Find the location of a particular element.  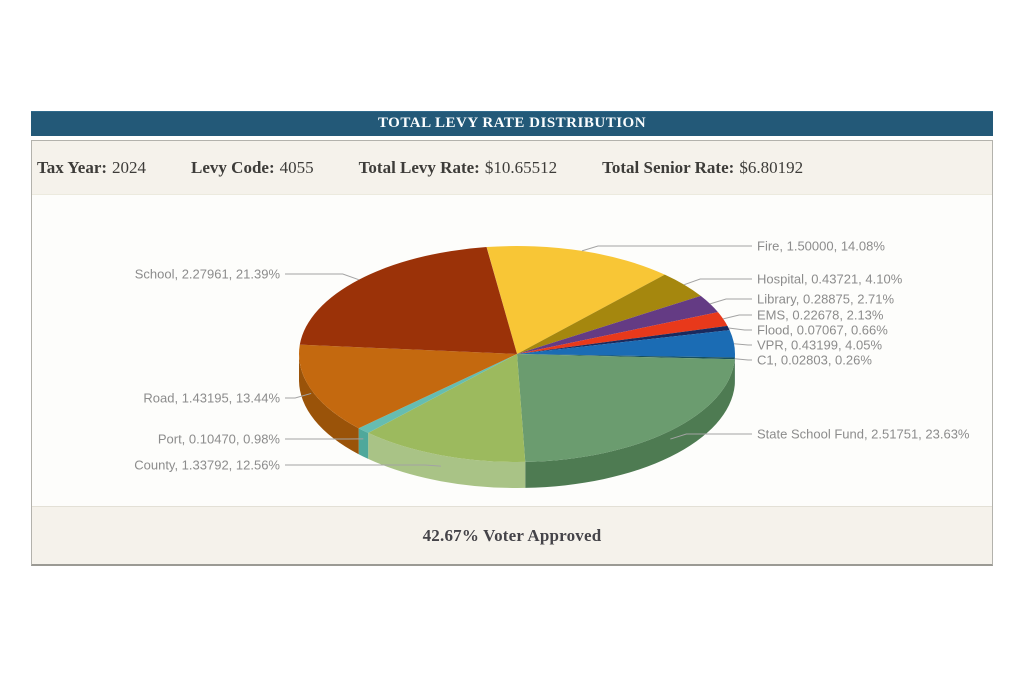

pie-slice-wall-road is located at coordinates (329, 404).